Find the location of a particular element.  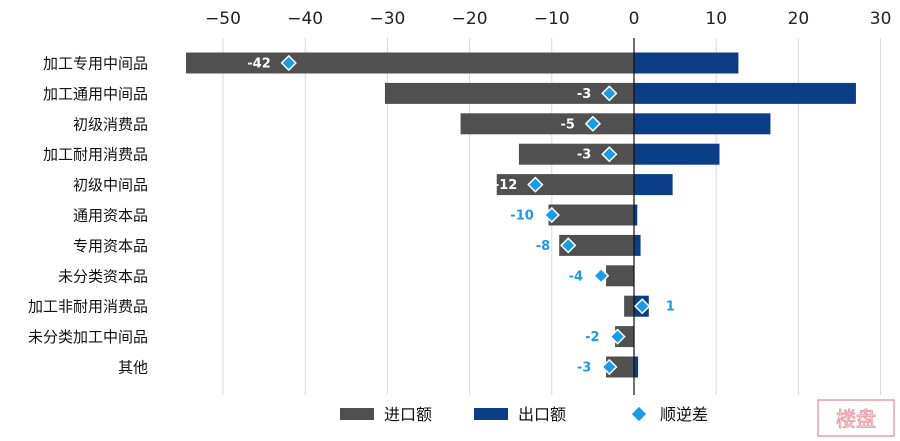

legend-import-label: 进口额 is located at coordinates (408, 414).